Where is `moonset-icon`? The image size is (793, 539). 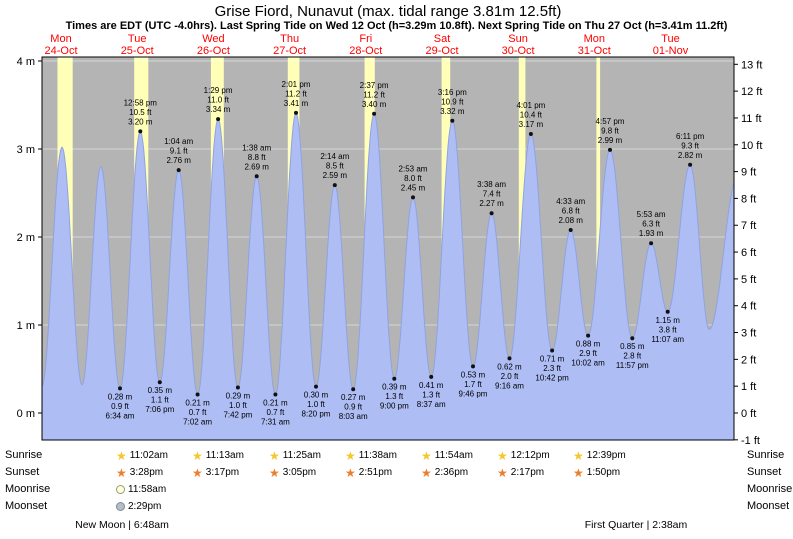
moonset-icon is located at coordinates (120, 506).